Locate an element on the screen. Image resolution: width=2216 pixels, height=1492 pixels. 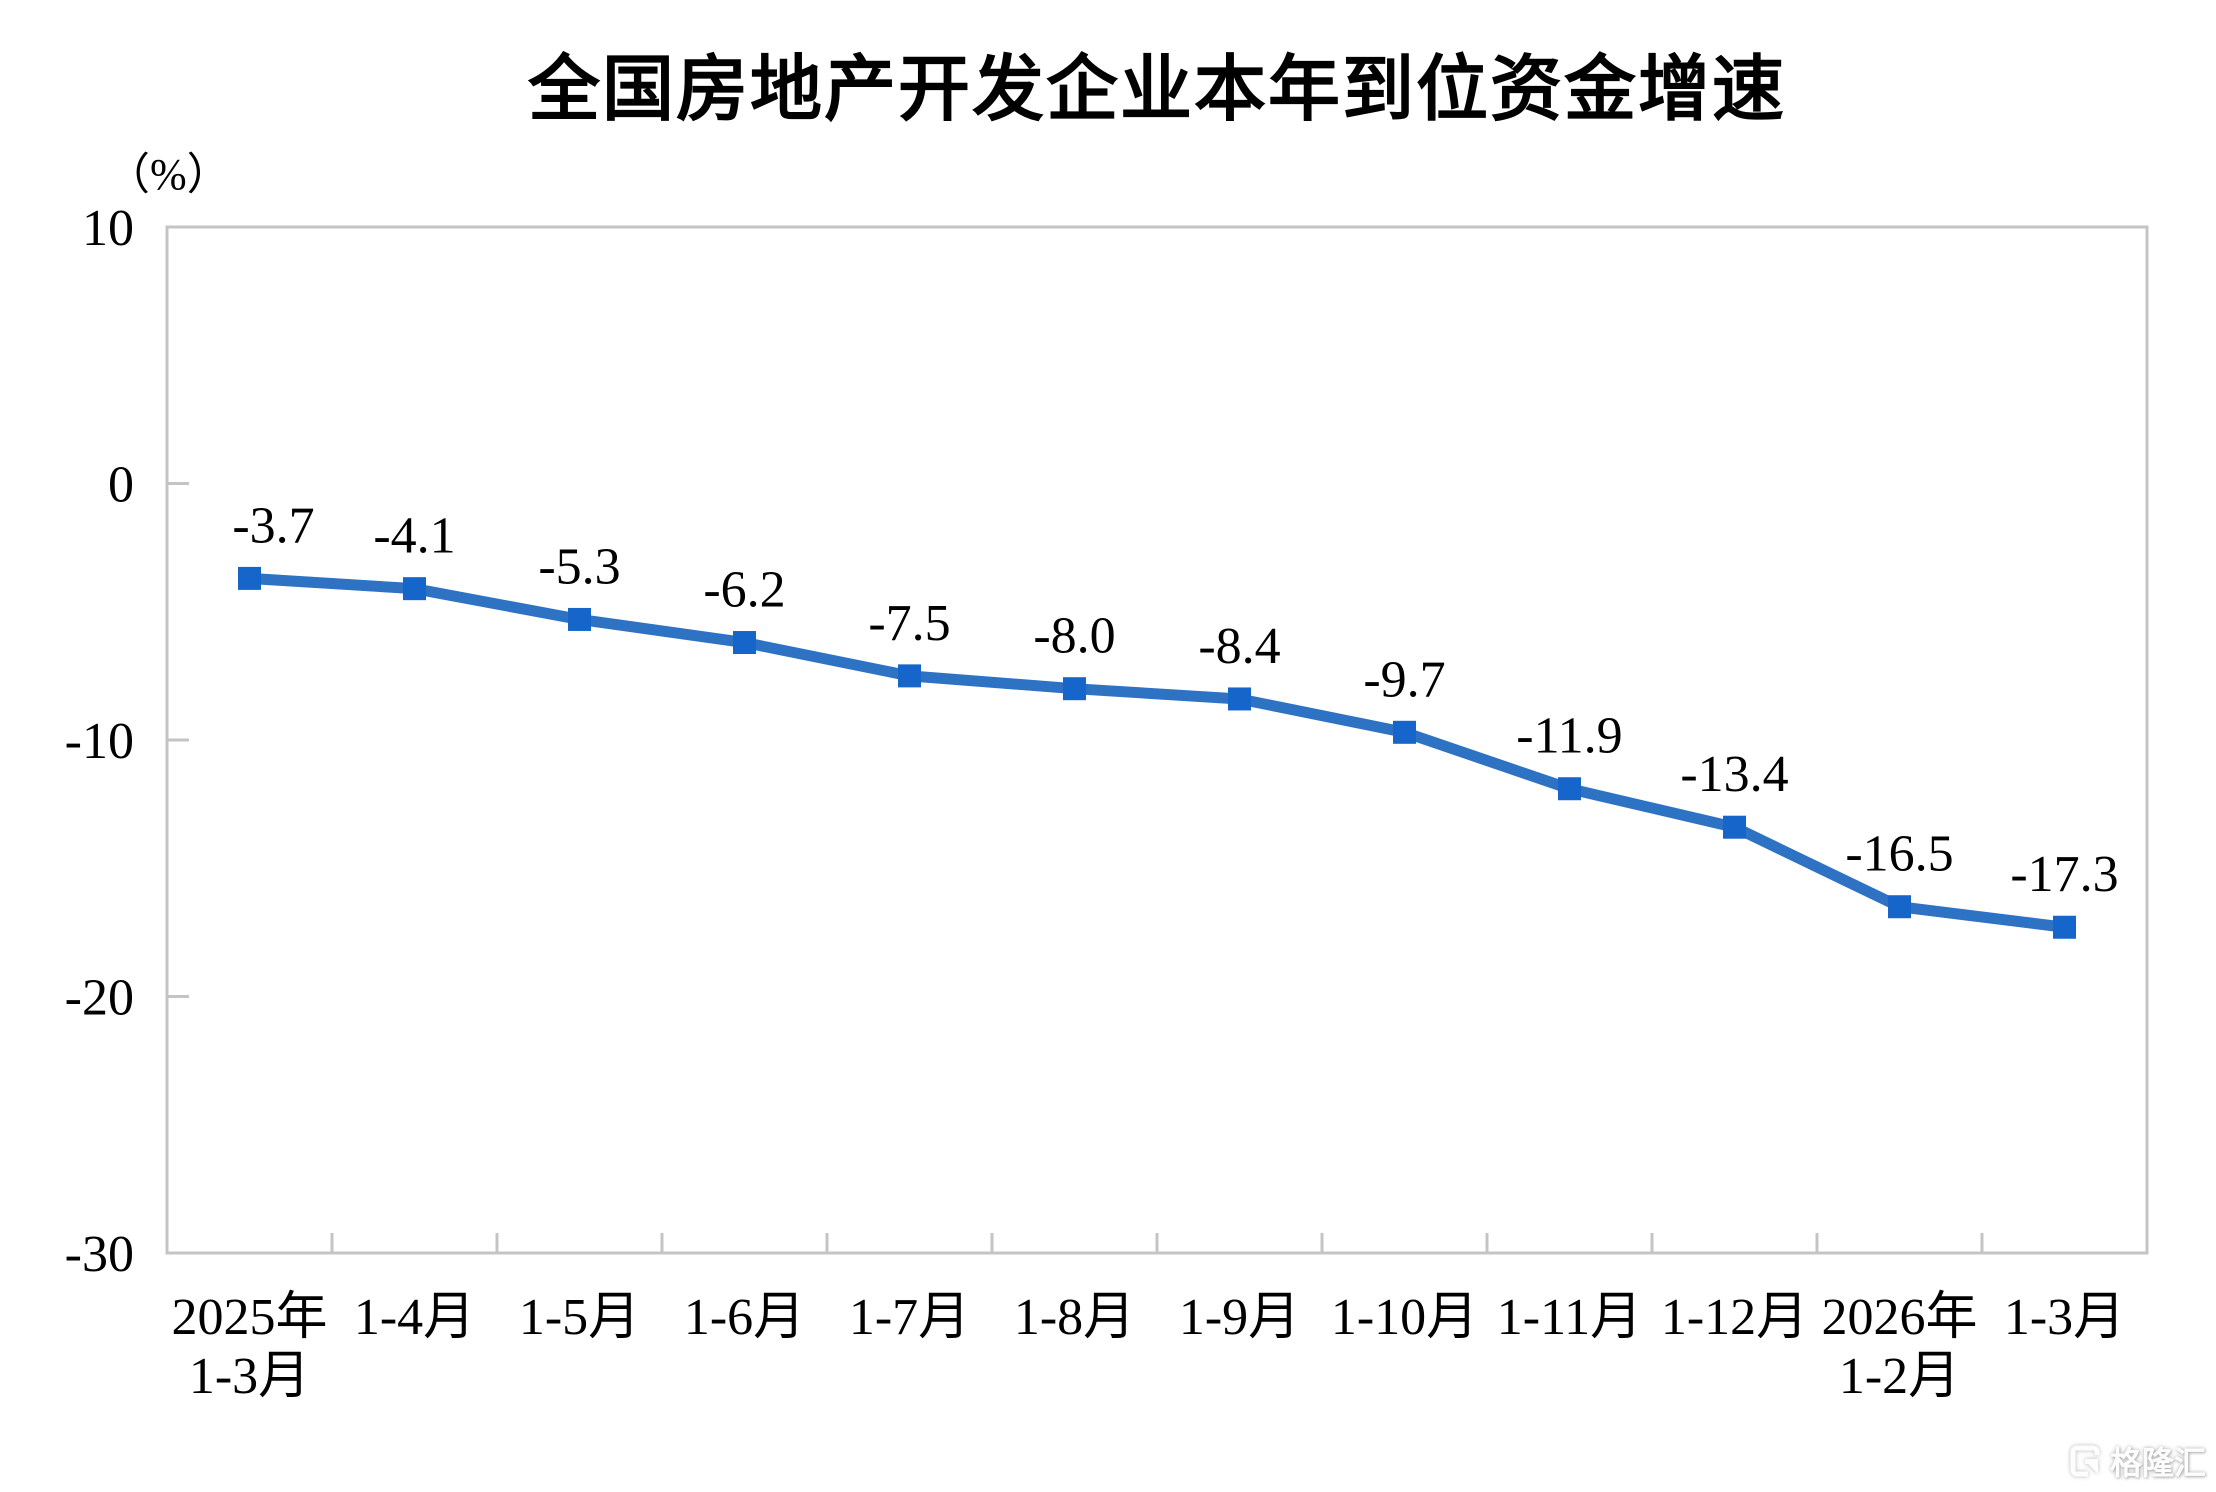
gelonghui-logo-icon is located at coordinates (2085, 1461).